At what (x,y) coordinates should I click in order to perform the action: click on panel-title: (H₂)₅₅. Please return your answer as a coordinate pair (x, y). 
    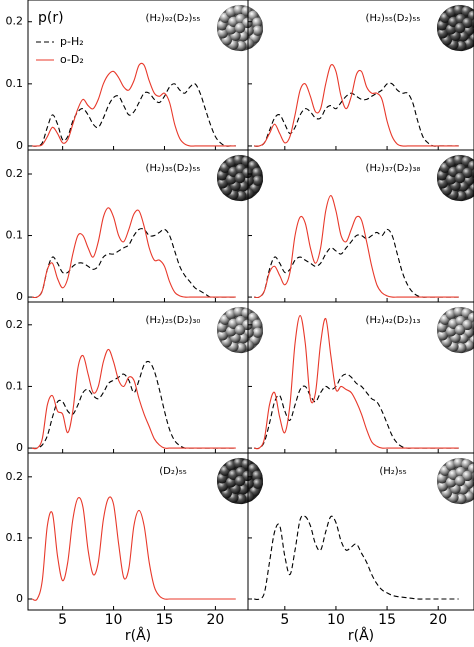
    Looking at the image, I should click on (392, 471).